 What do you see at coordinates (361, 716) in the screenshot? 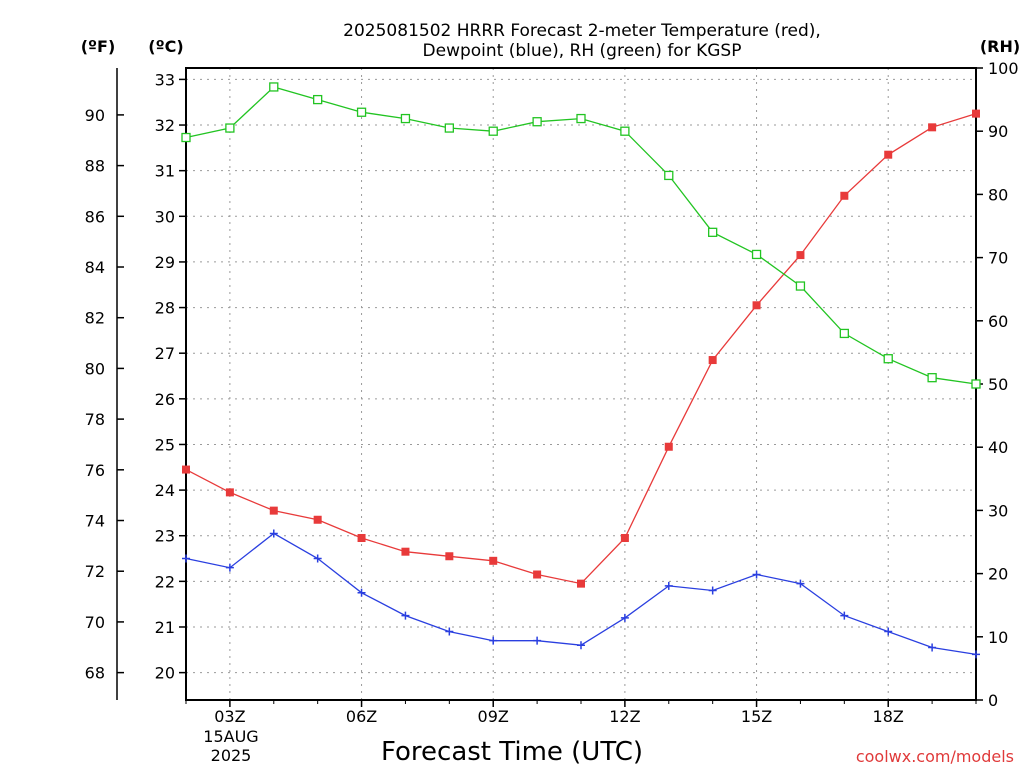
I see `x-tick-label: 06Z` at bounding box center [361, 716].